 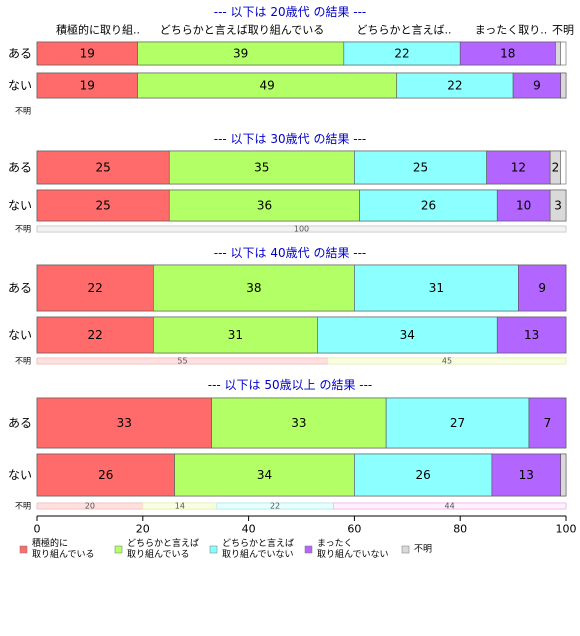 I want to click on x-tick-label: 20, so click(x=143, y=529).